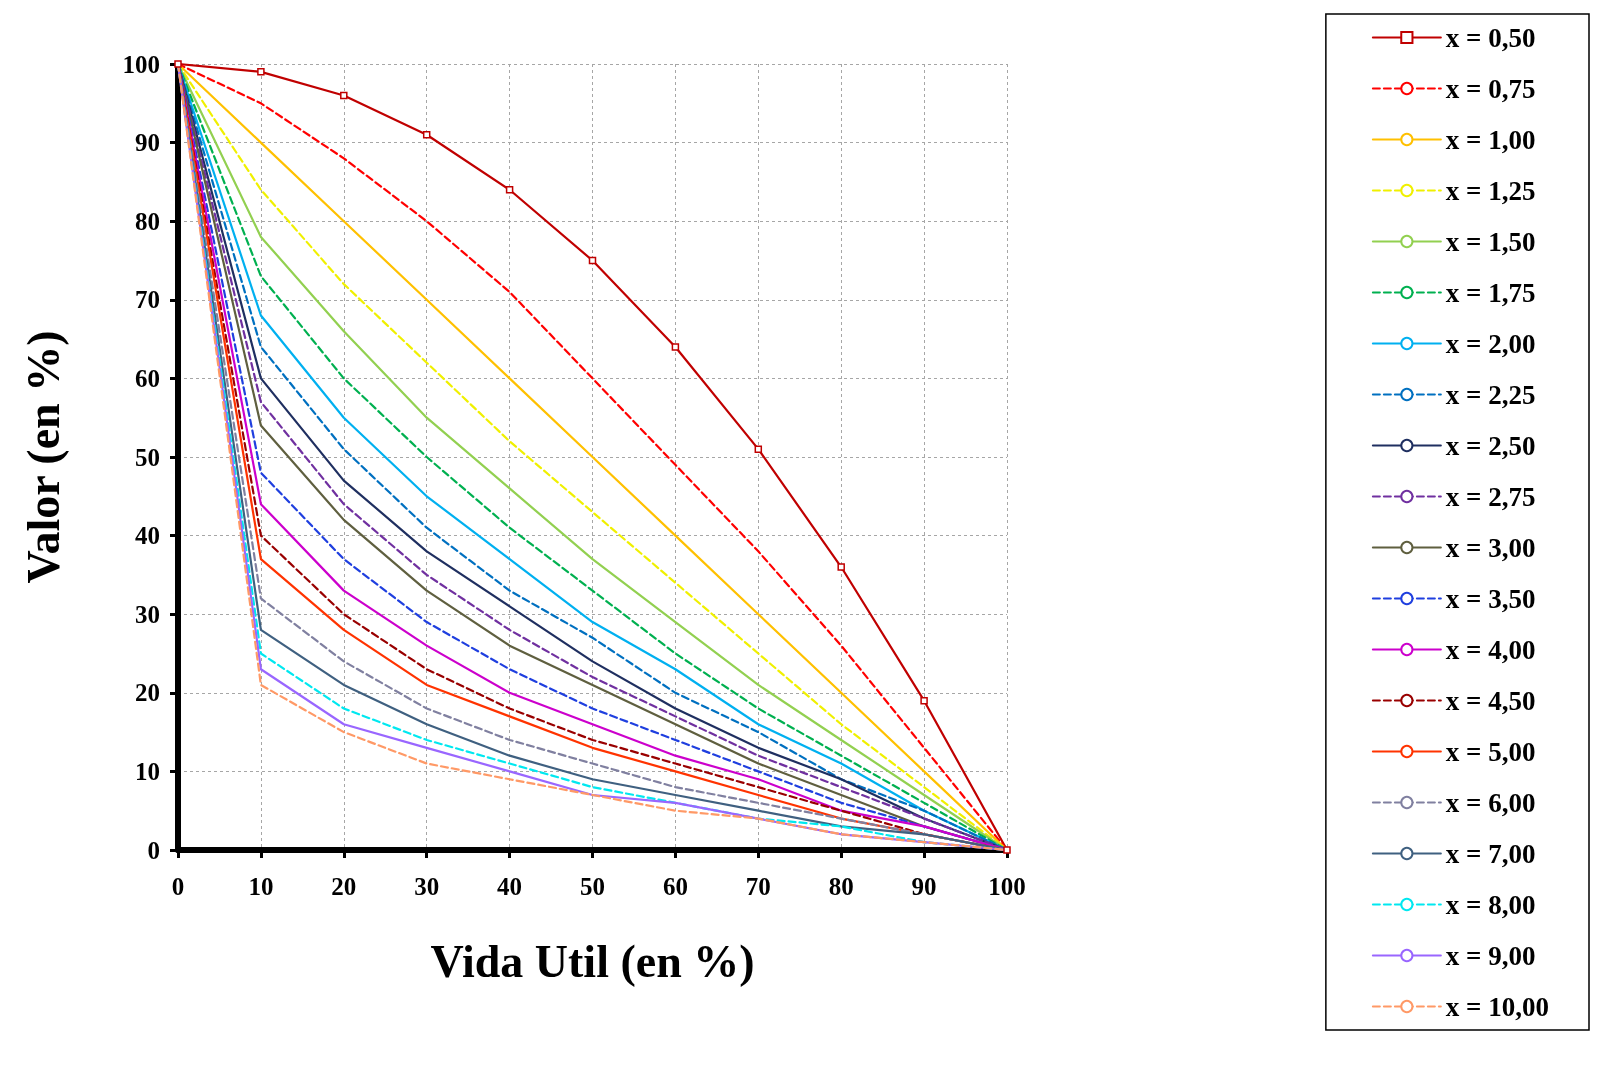  I want to click on y-tick-label: 0, so click(153, 850).